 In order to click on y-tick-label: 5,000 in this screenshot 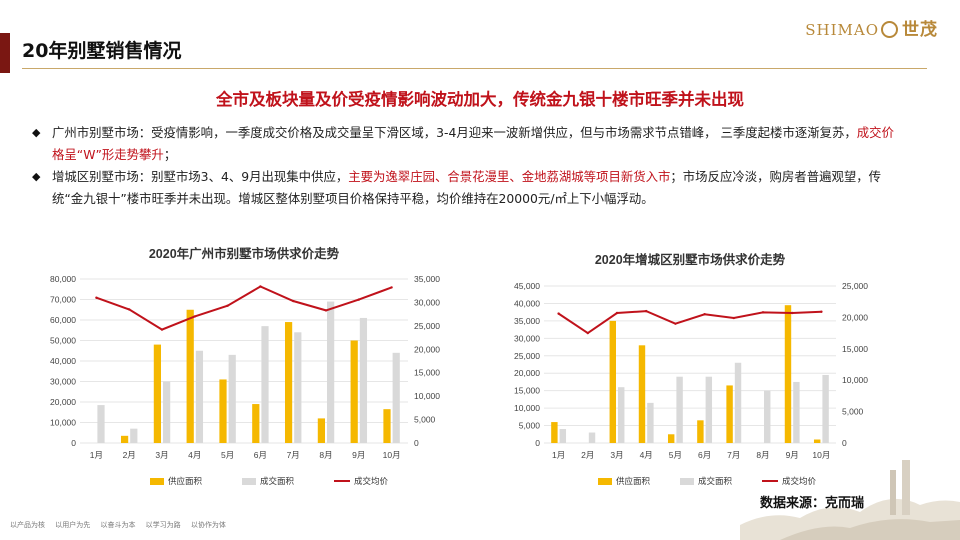, I will do `click(530, 426)`.